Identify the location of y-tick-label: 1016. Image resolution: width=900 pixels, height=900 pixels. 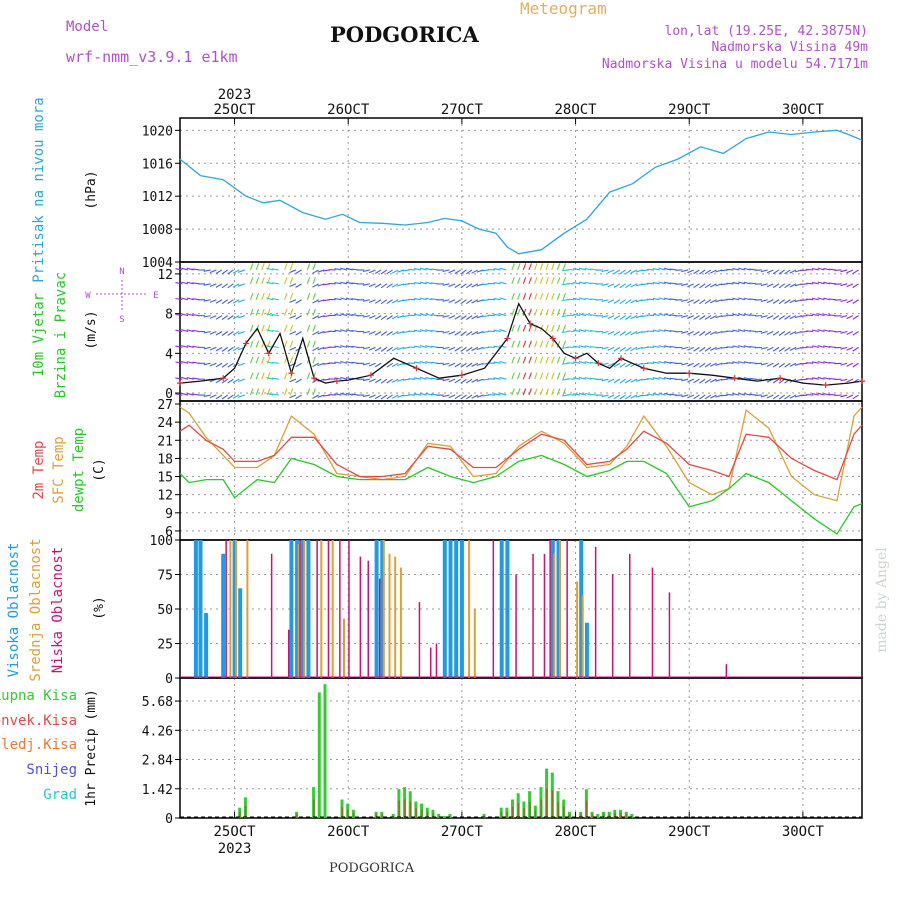
(157, 164).